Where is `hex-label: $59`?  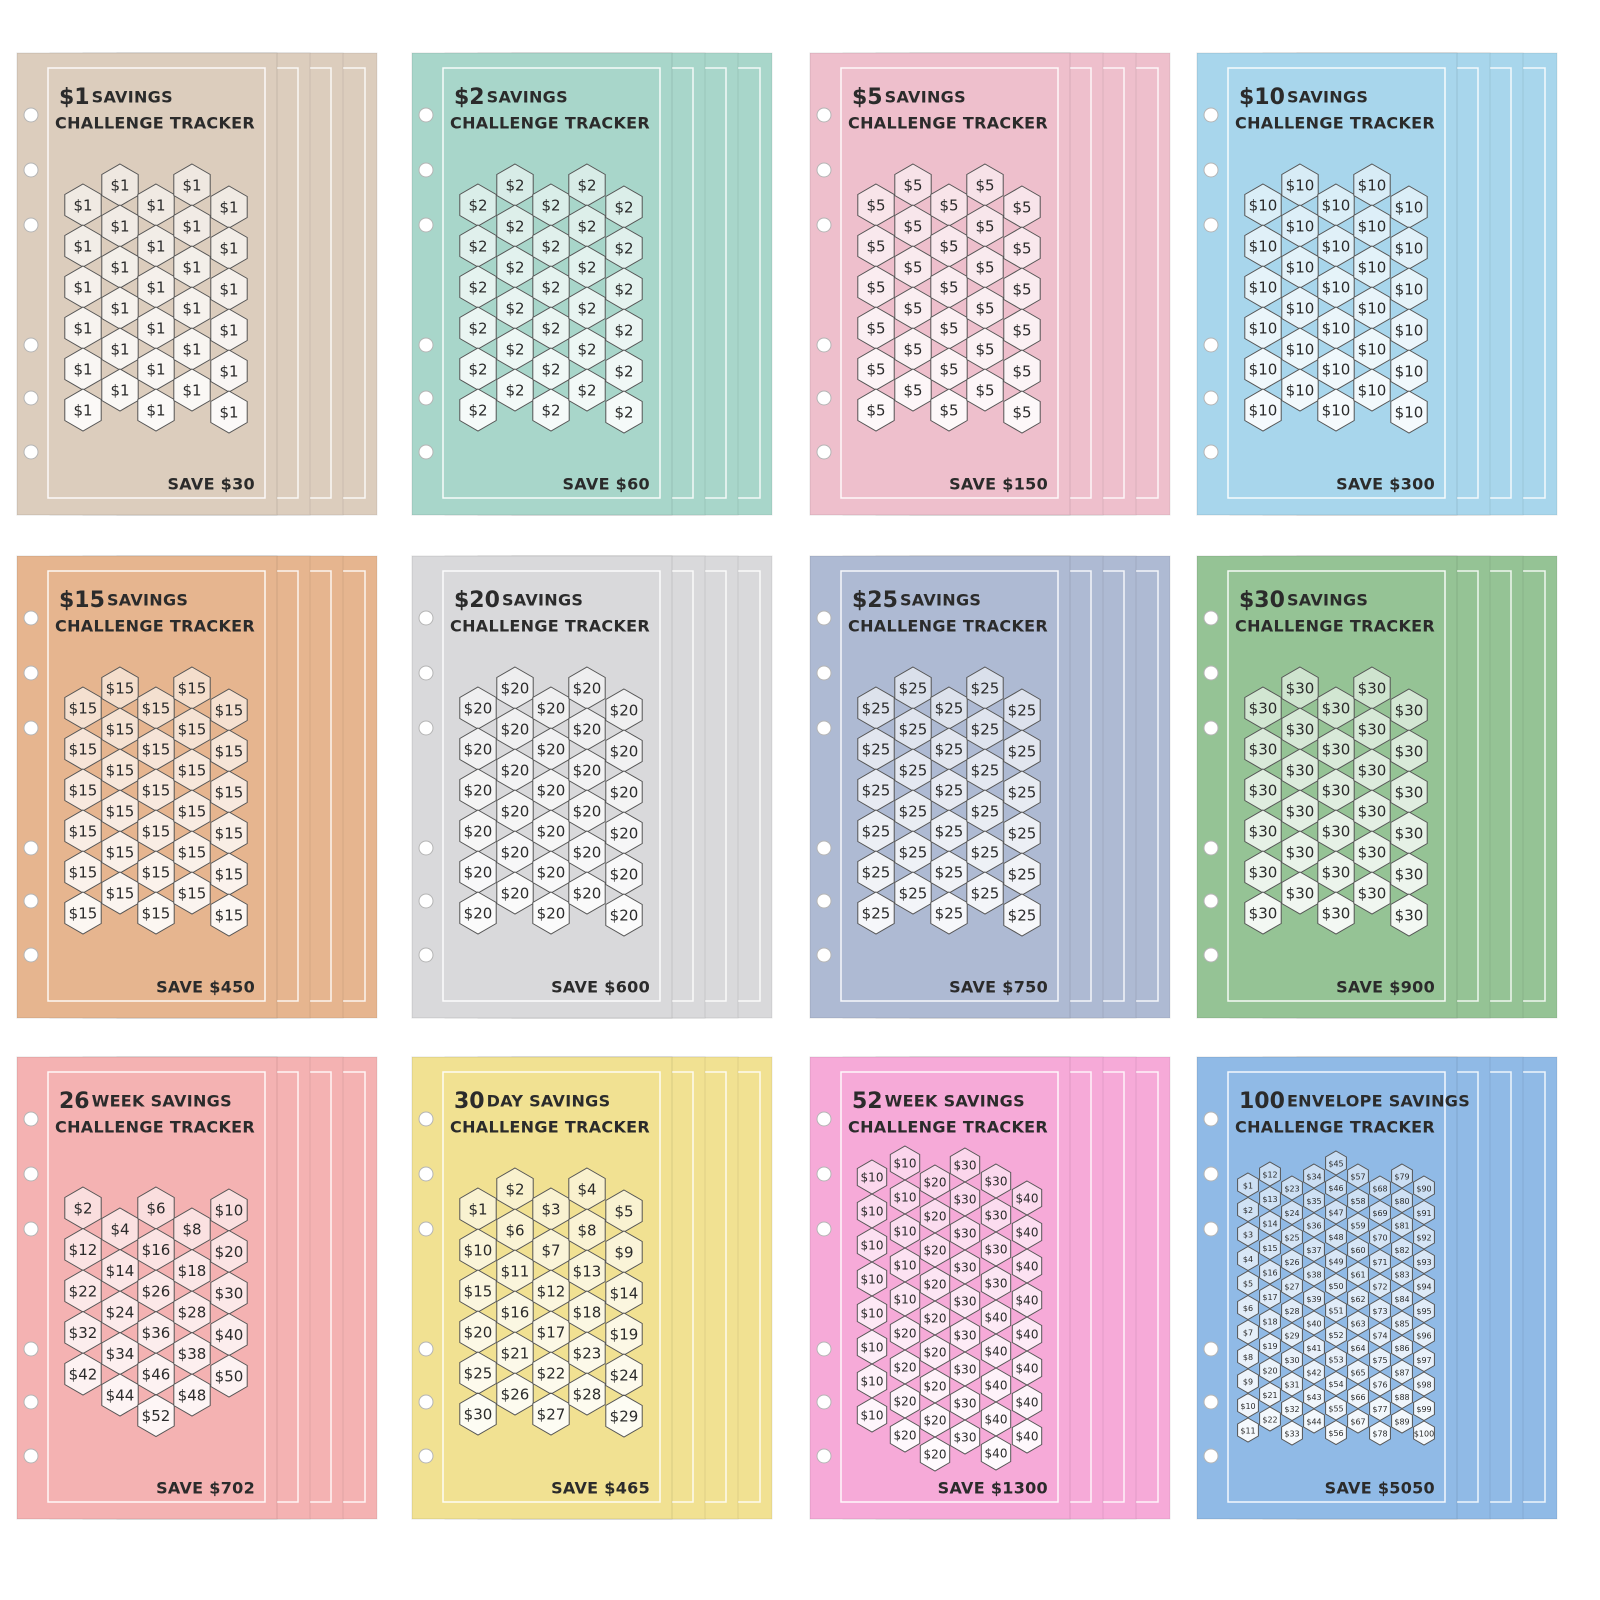
hex-label: $59 is located at coordinates (1357, 1226).